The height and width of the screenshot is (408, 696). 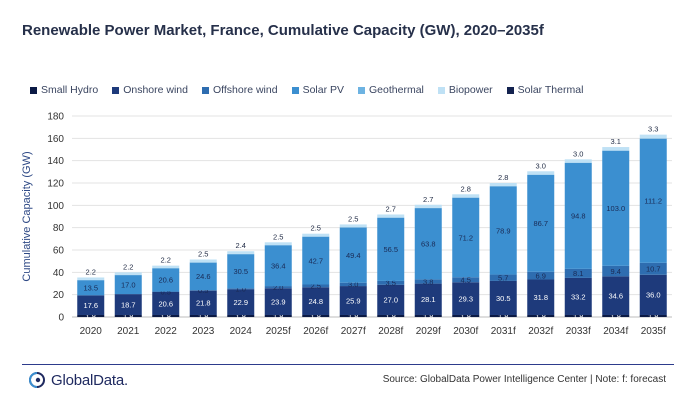 What do you see at coordinates (578, 153) in the screenshot?
I see `data-label: 3.0` at bounding box center [578, 153].